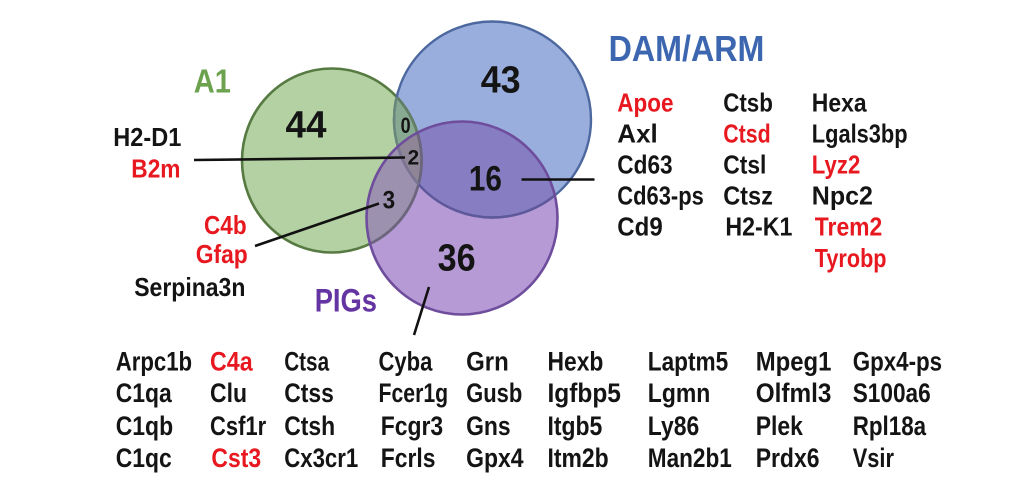 This screenshot has height=486, width=1024. I want to click on svg-text: Gusb, so click(494, 393).